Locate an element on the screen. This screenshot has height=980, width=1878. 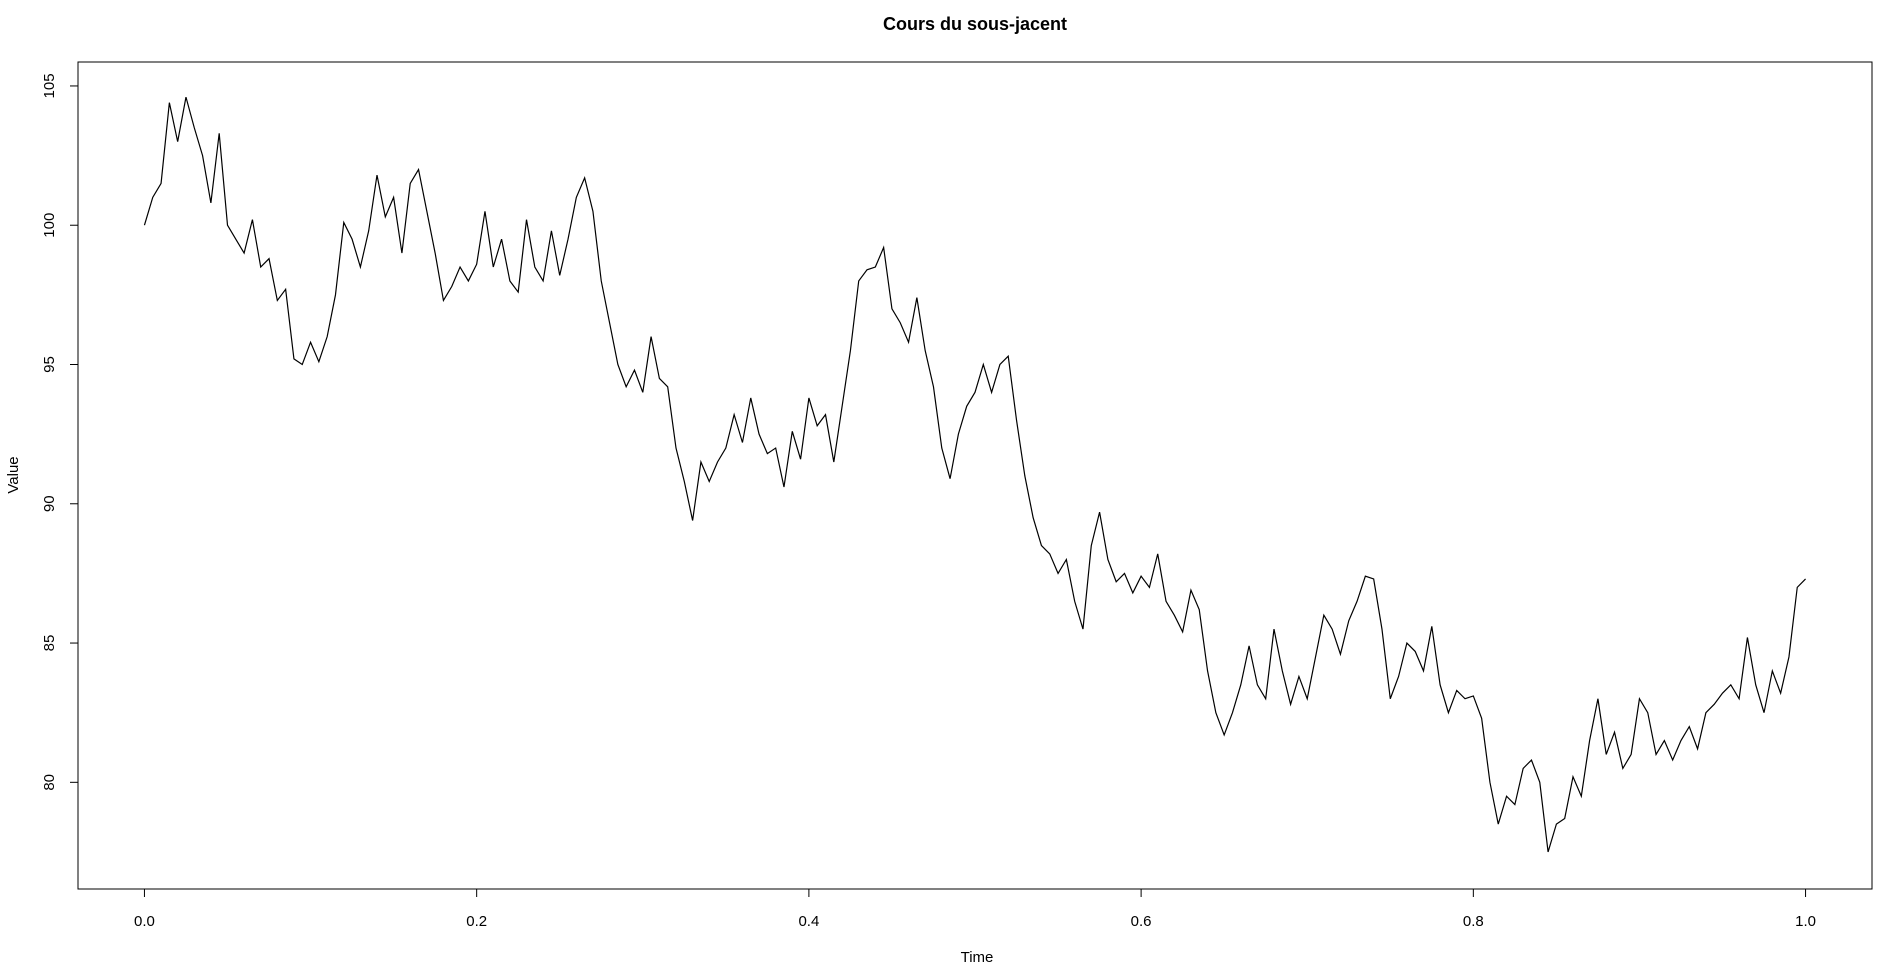
y-tick-label: 90 is located at coordinates (49, 503).